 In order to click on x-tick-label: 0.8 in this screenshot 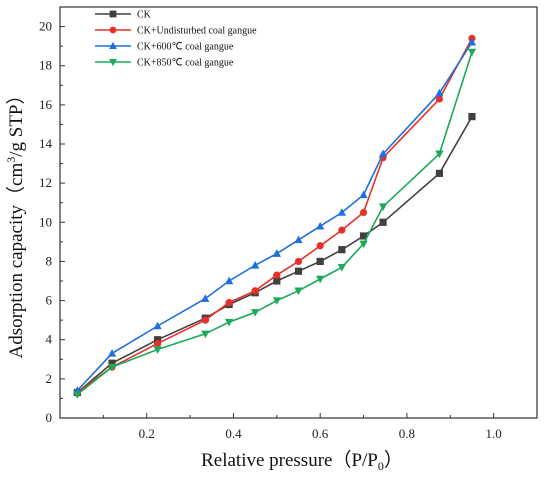, I will do `click(407, 433)`.